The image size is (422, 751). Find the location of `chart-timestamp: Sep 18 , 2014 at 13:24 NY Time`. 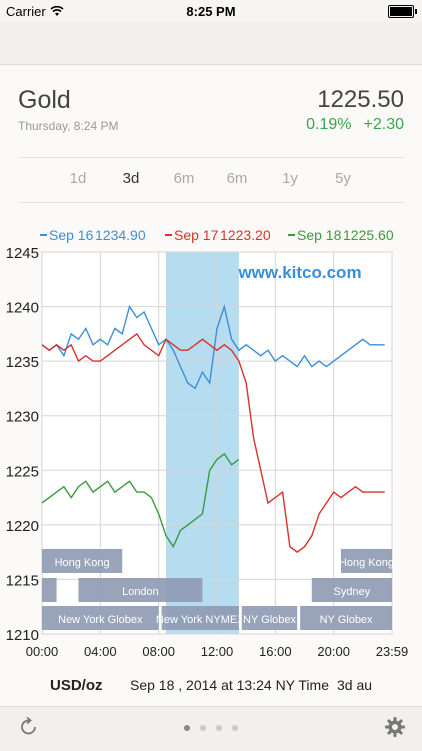

chart-timestamp: Sep 18 , 2014 at 13:24 NY Time is located at coordinates (229, 685).